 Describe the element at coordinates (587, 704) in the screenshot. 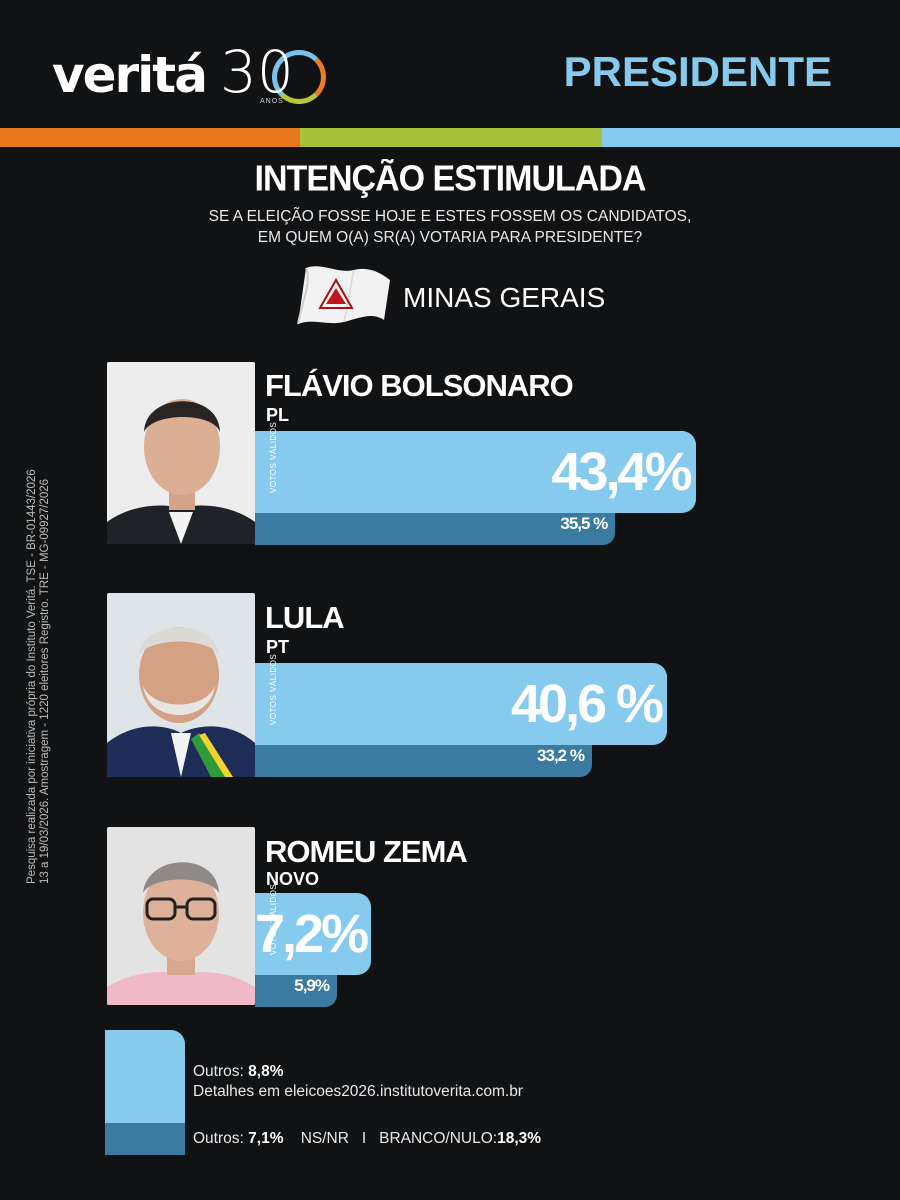

I see `bar-value-valid: 40,6 %` at that location.